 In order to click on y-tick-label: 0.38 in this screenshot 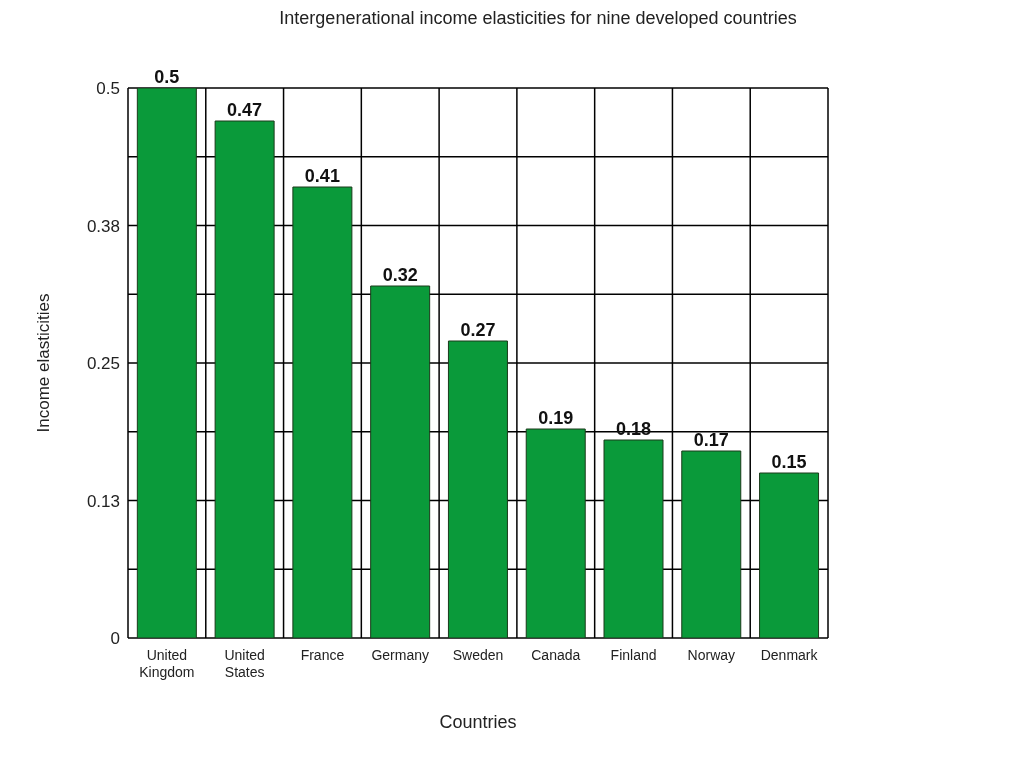, I will do `click(103, 226)`.